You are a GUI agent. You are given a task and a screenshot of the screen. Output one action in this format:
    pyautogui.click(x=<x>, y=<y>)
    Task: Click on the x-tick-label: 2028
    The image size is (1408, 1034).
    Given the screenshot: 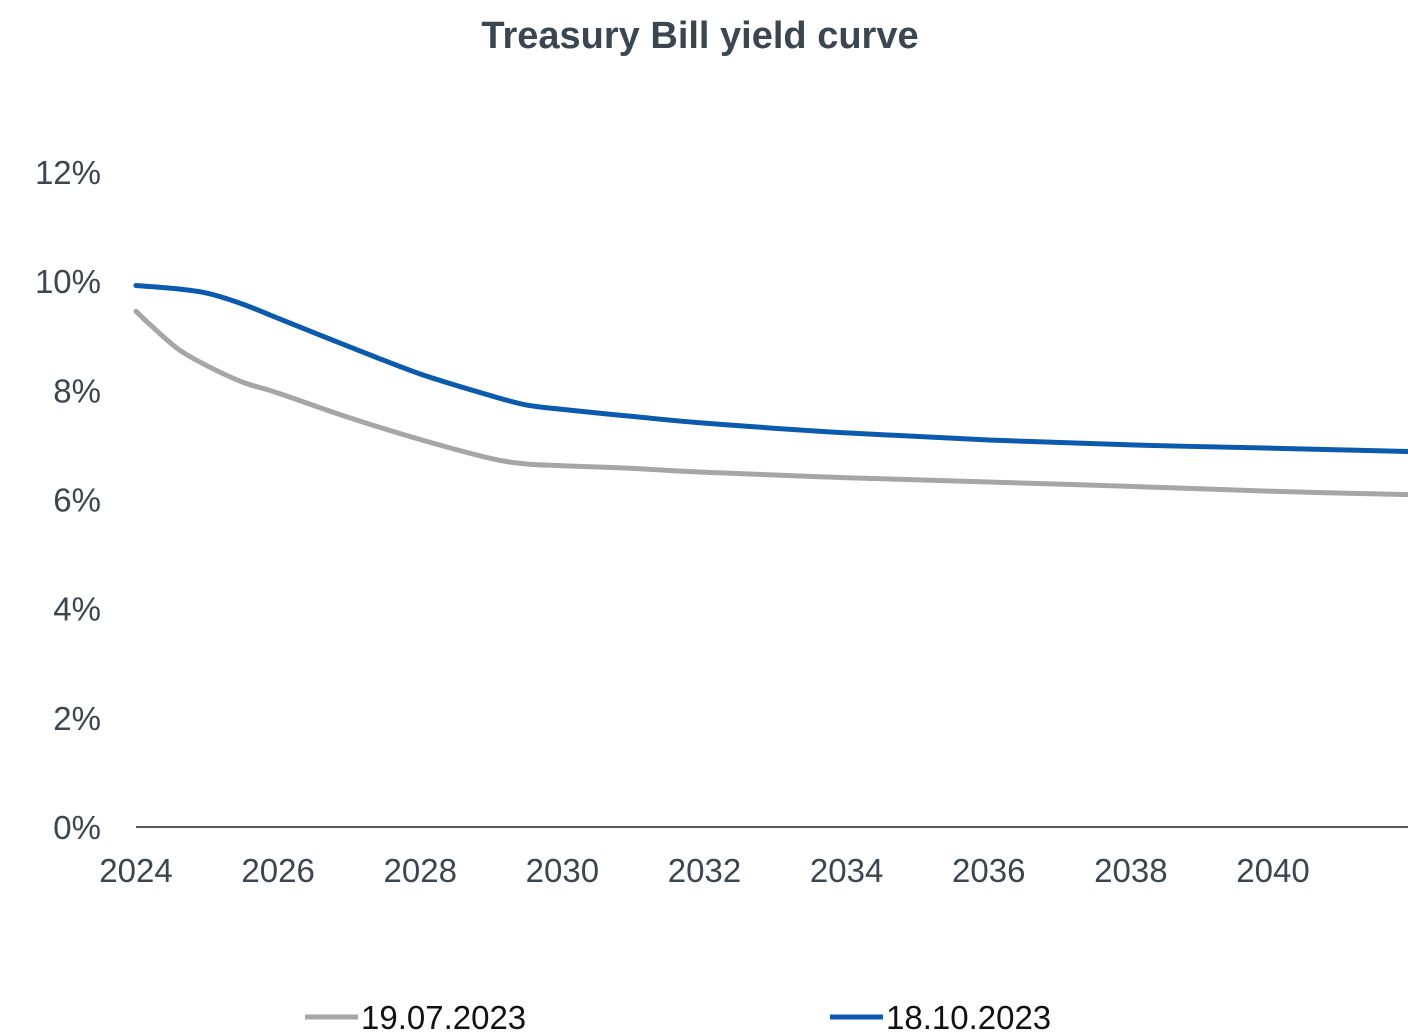 What is the action you would take?
    pyautogui.click(x=420, y=870)
    